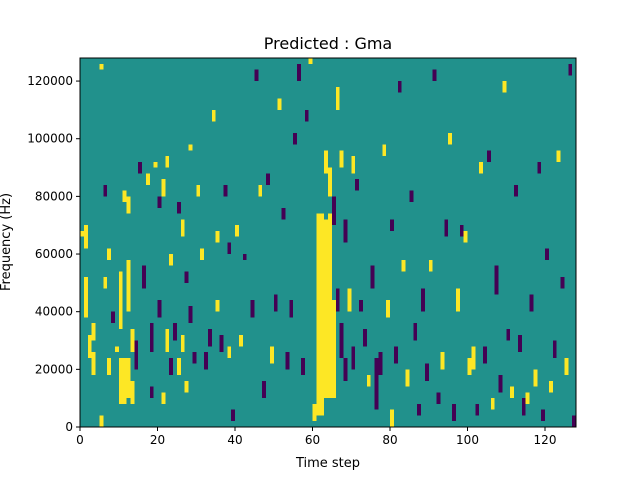 Image resolution: width=640 pixels, height=480 pixels. I want to click on y-tick-label: 120000, so click(50, 81).